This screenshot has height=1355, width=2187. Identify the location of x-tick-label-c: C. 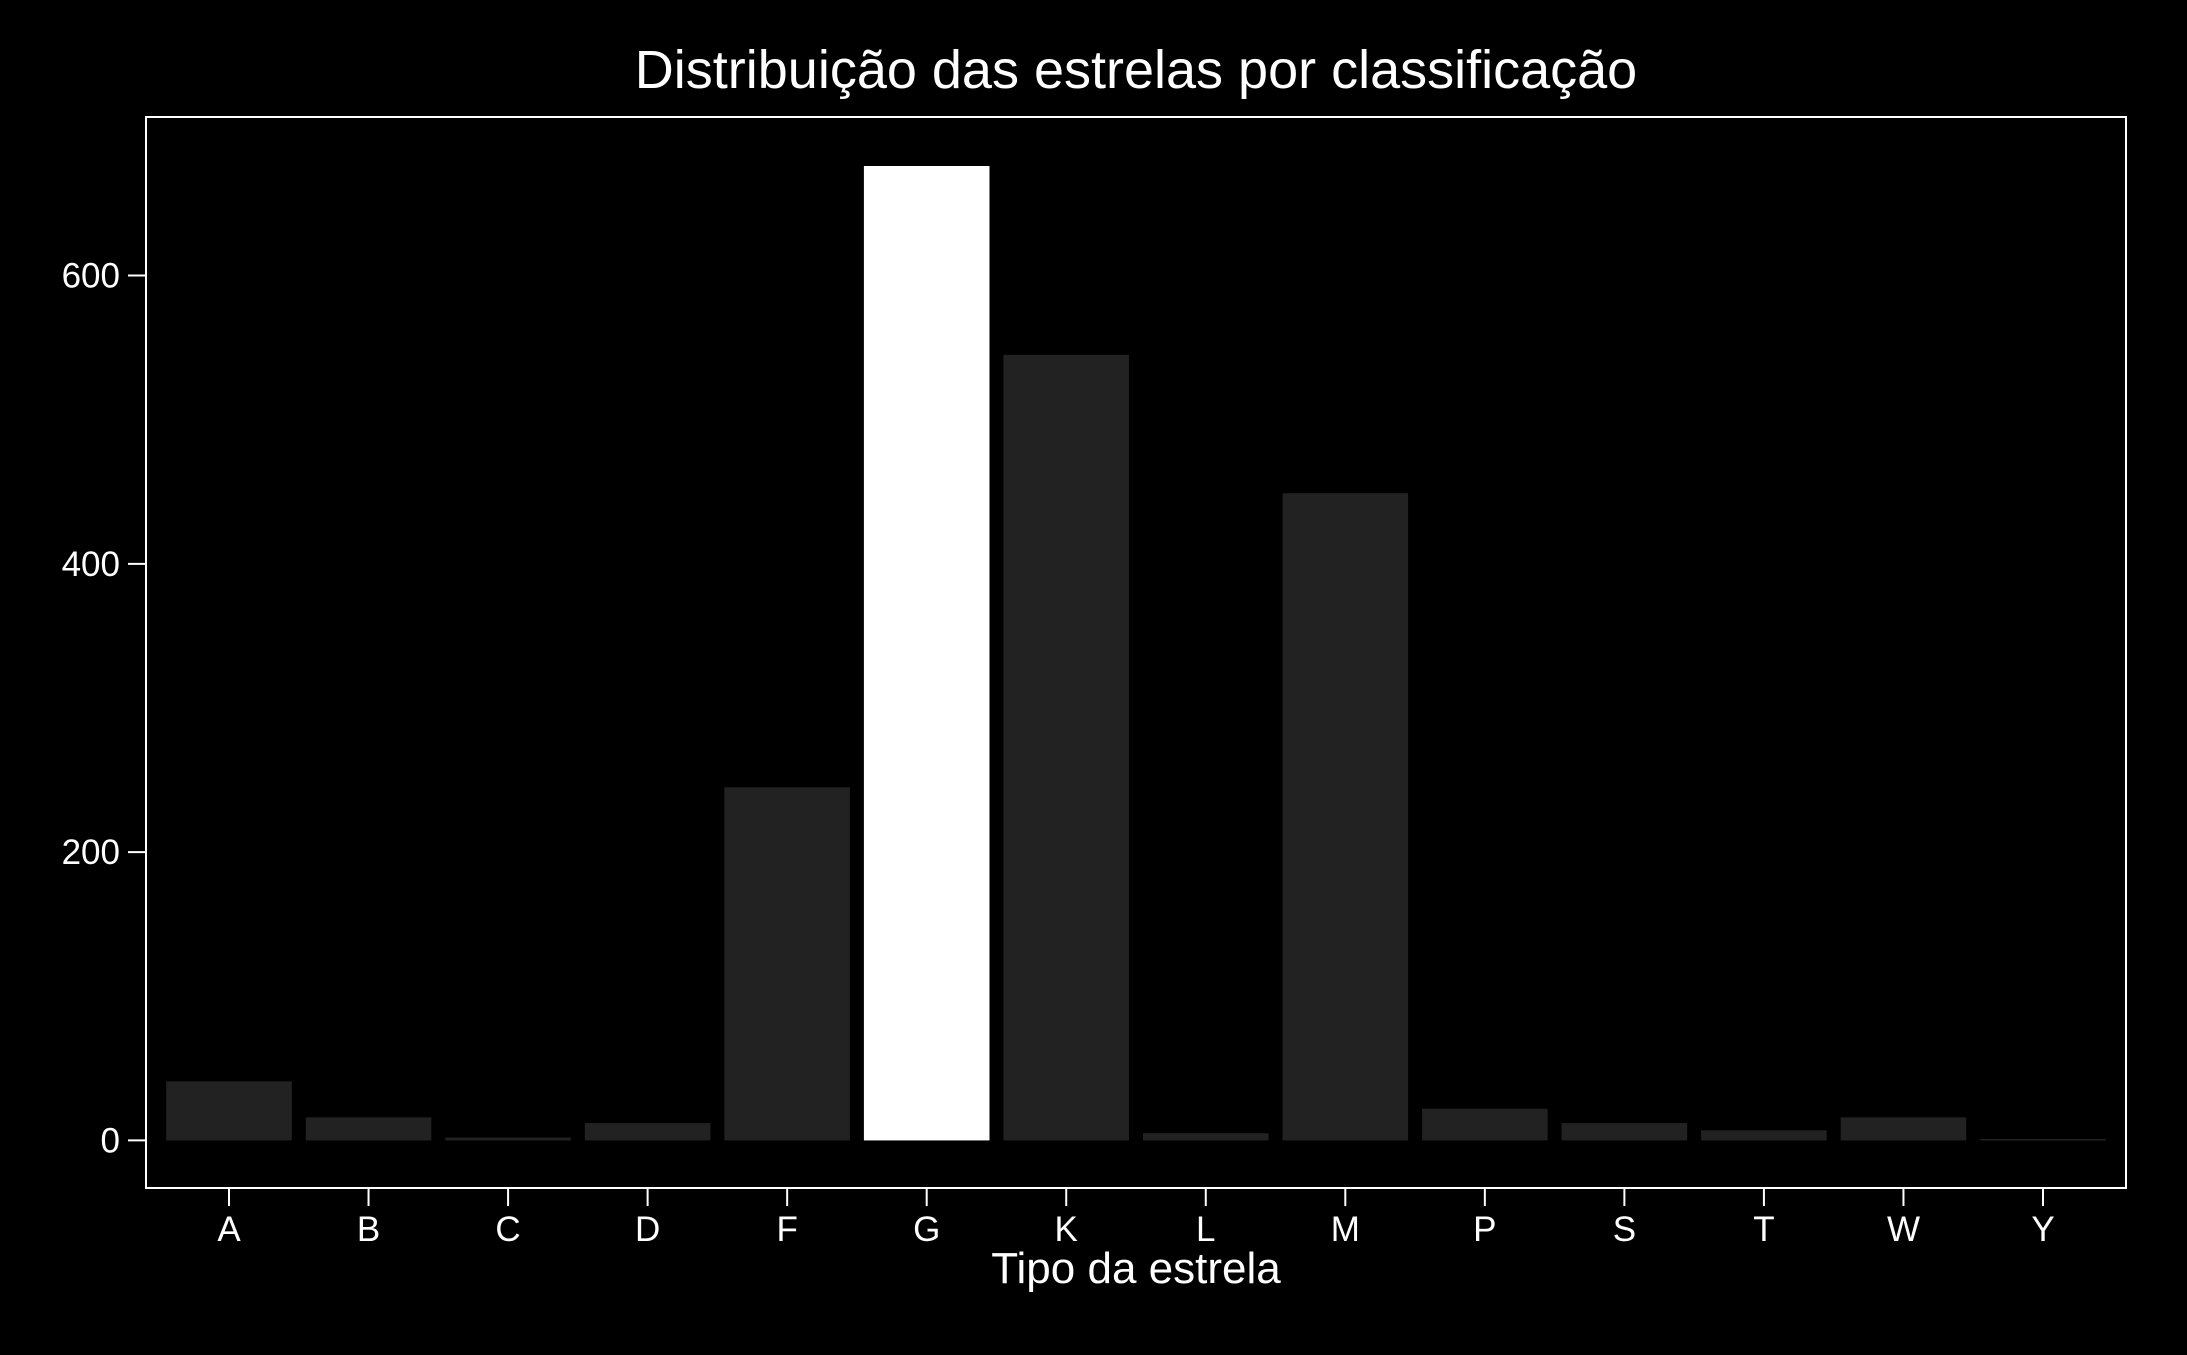
(507, 1229).